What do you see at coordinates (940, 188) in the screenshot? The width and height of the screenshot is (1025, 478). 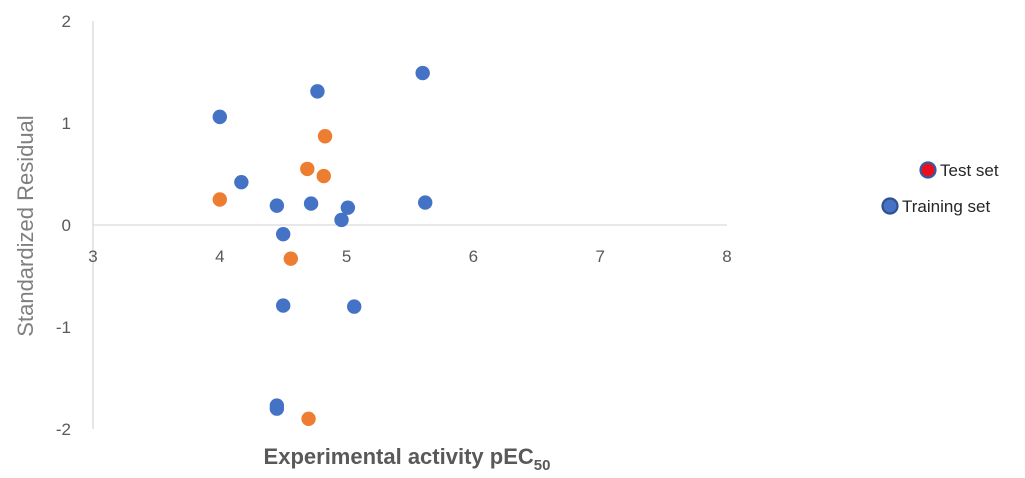 I see `legend: Test set Training set` at bounding box center [940, 188].